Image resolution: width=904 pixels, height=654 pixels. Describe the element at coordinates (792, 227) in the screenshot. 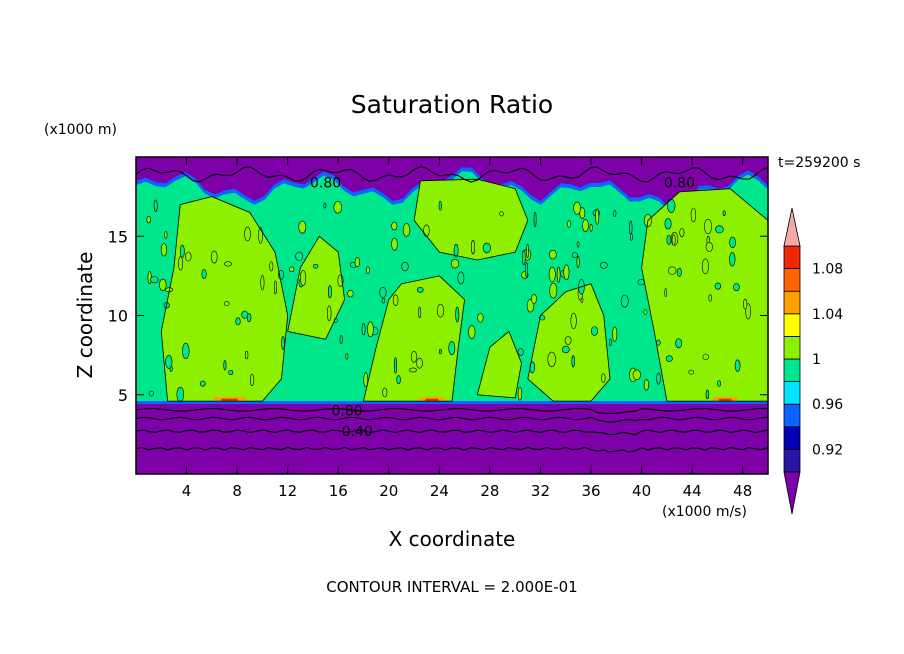

I see `colorbar-over-arrow` at that location.